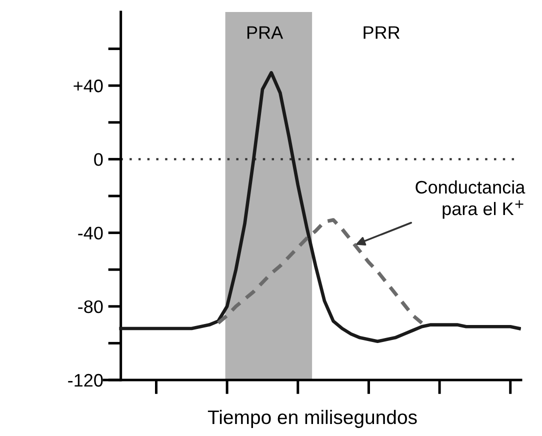 The width and height of the screenshot is (542, 436). What do you see at coordinates (90, 233) in the screenshot?
I see `y-tick-label: -40` at bounding box center [90, 233].